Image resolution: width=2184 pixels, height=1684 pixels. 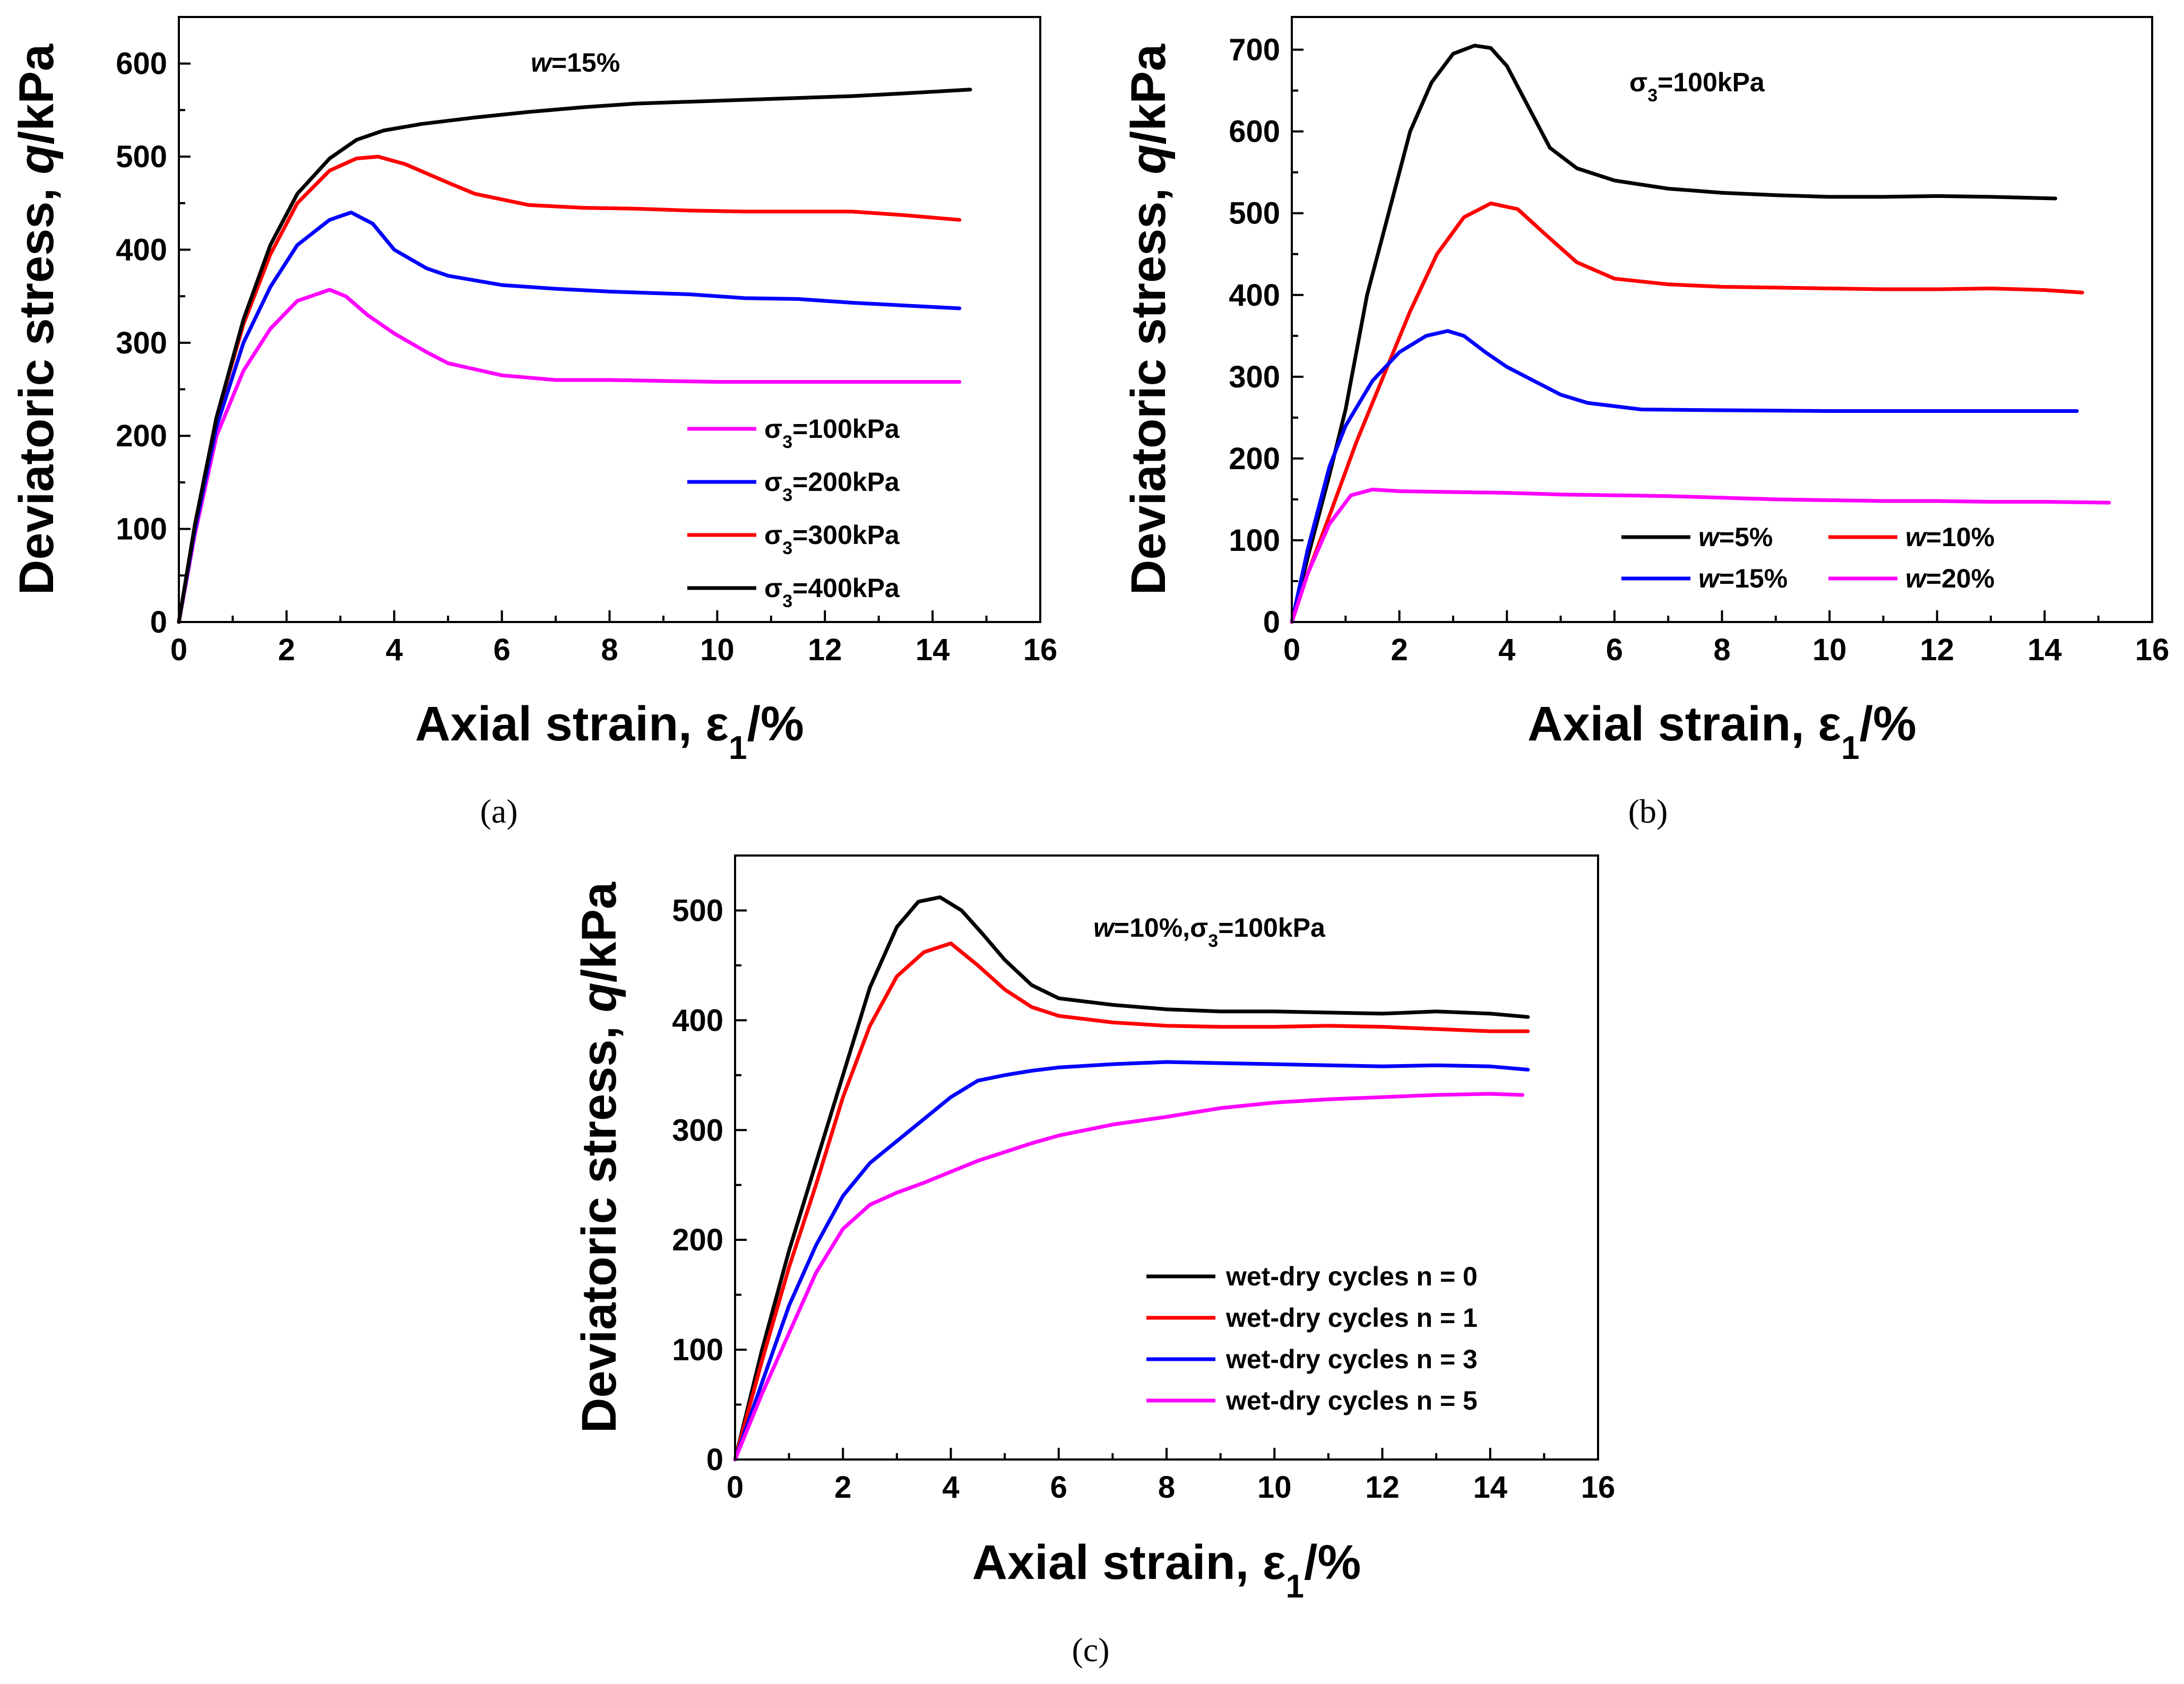 What do you see at coordinates (1351, 1318) in the screenshot?
I see `legend-label: wet-dry cycles n = 1` at bounding box center [1351, 1318].